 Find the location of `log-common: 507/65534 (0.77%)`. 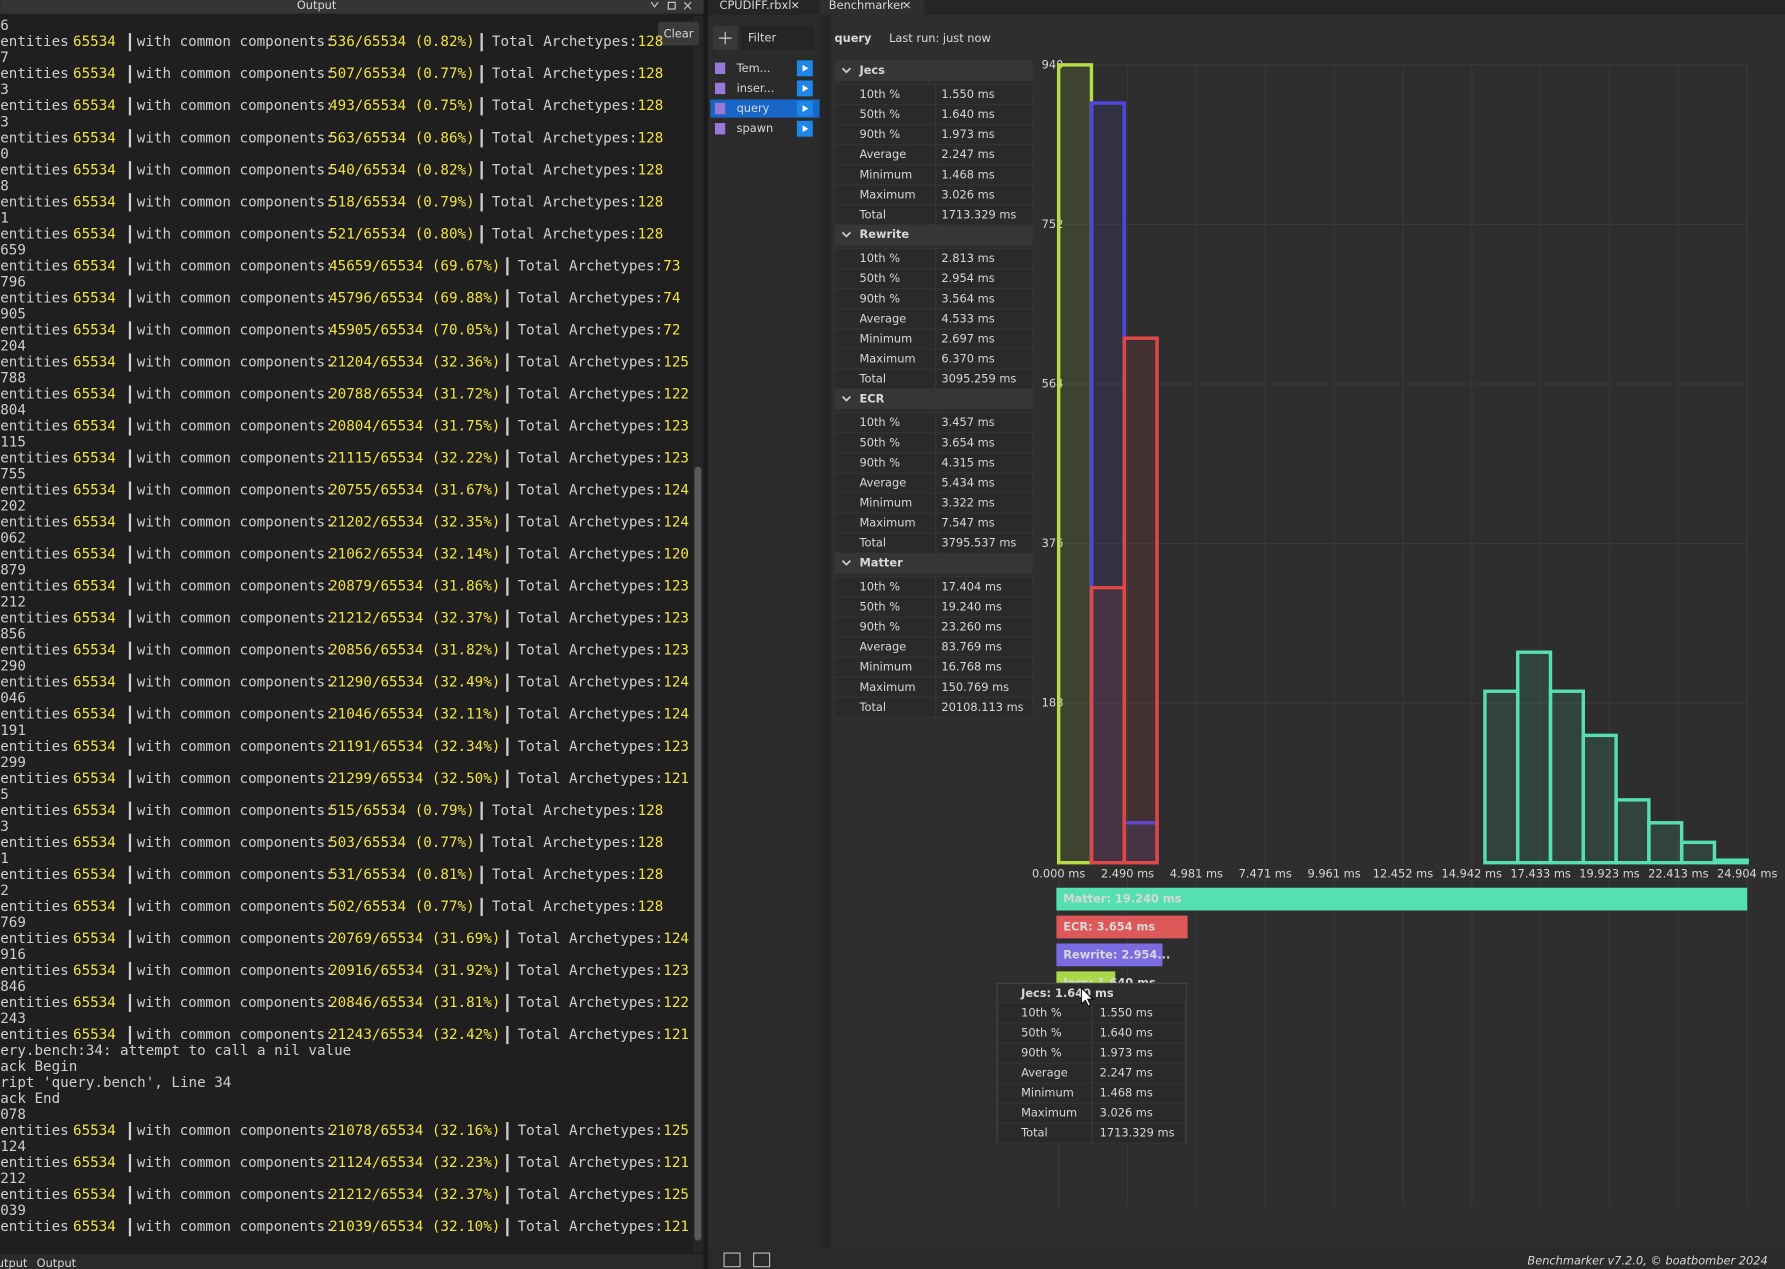

log-common: 507/65534 (0.77%) is located at coordinates (402, 74).